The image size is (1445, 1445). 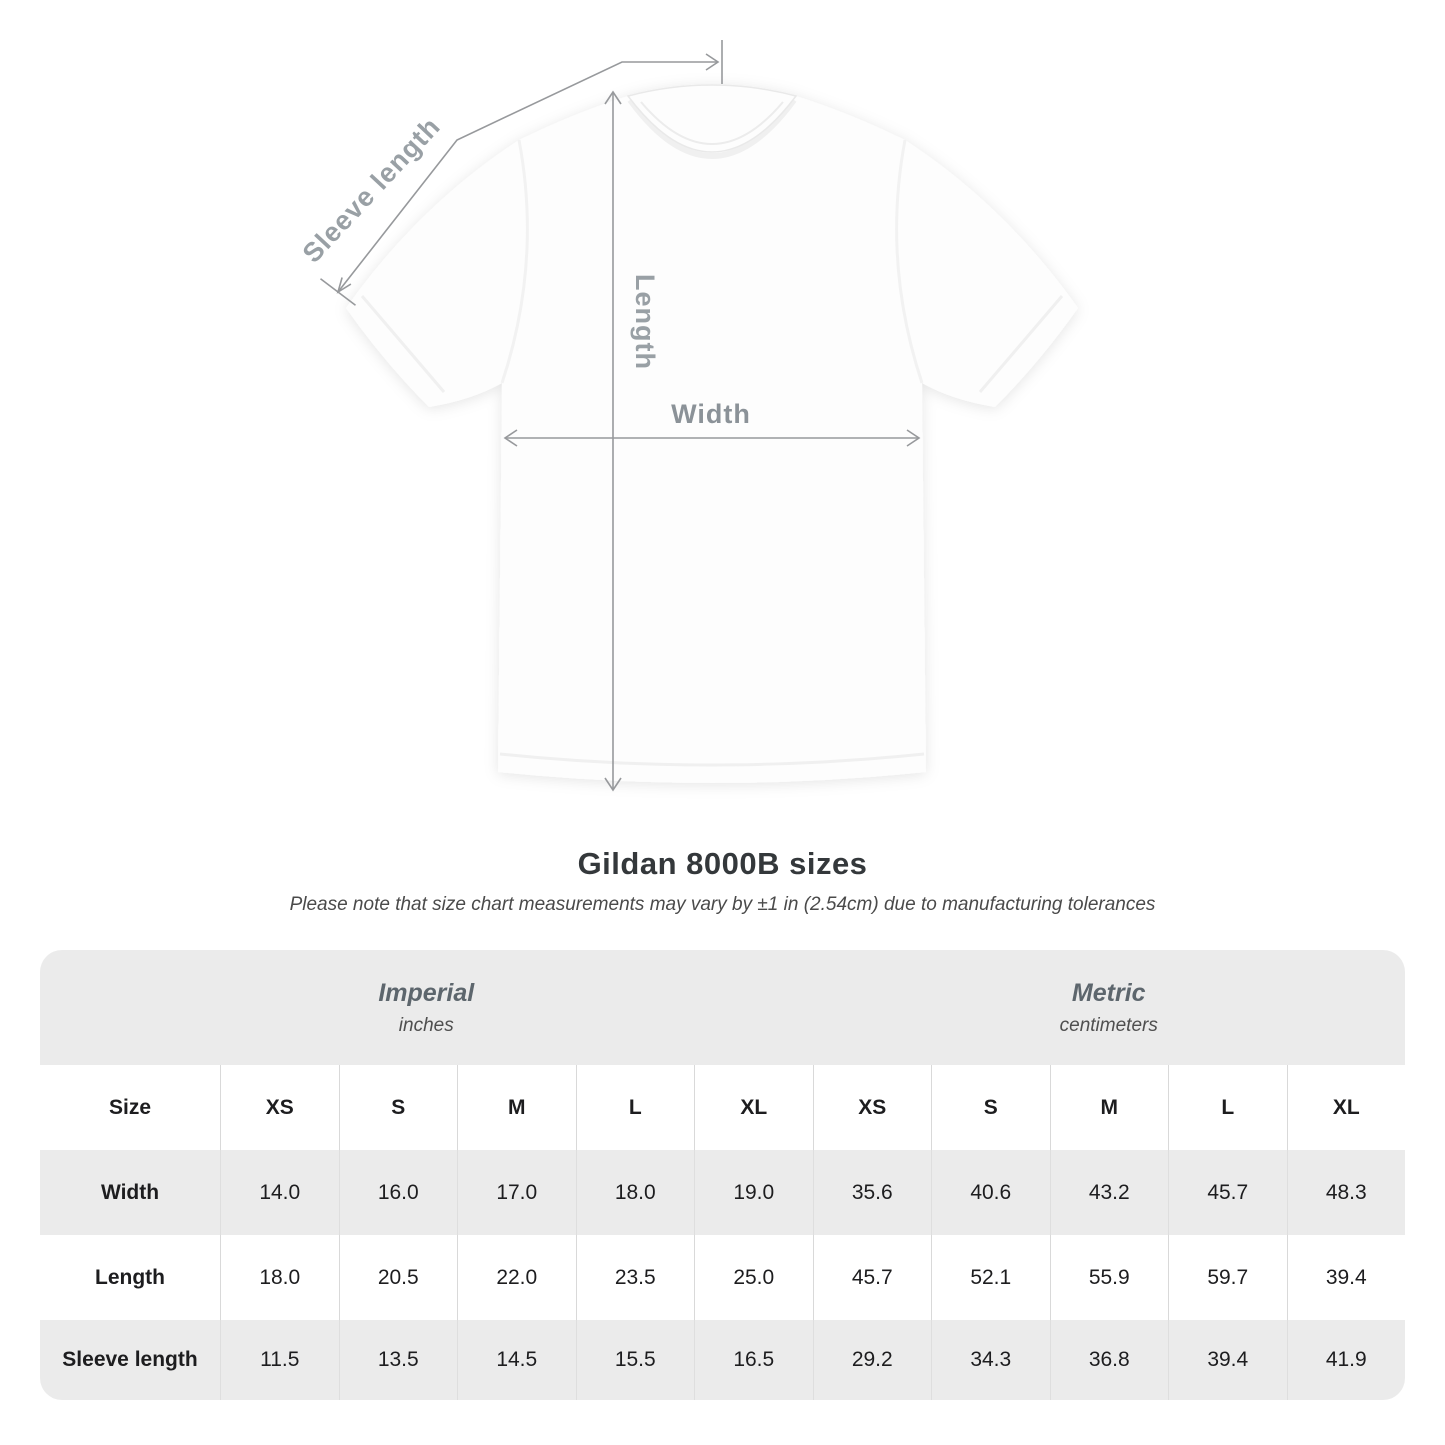 What do you see at coordinates (398, 1277) in the screenshot?
I see `size-value-cell: 20.5` at bounding box center [398, 1277].